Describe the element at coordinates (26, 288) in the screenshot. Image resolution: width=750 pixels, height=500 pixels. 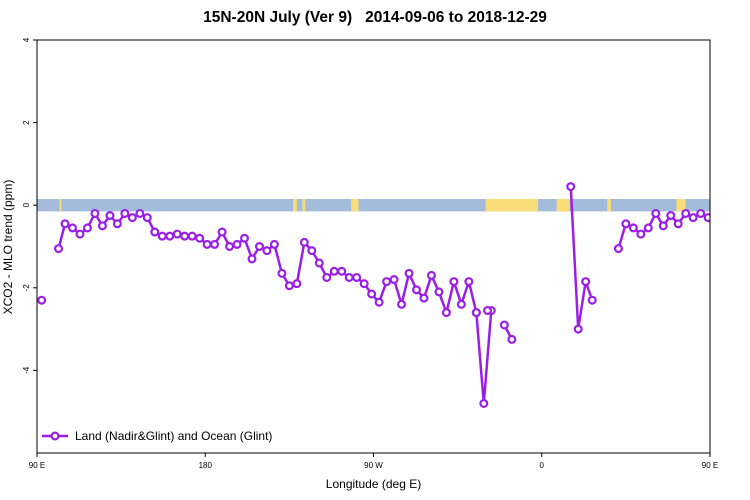
I see `y-tick-label: -2` at that location.